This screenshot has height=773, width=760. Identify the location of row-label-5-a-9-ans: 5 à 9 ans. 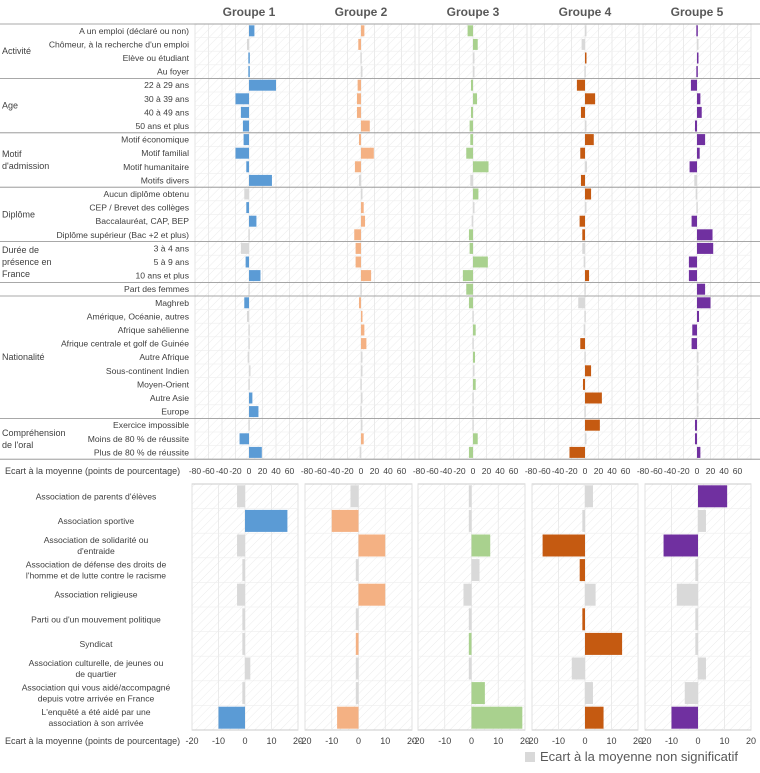
(171, 262).